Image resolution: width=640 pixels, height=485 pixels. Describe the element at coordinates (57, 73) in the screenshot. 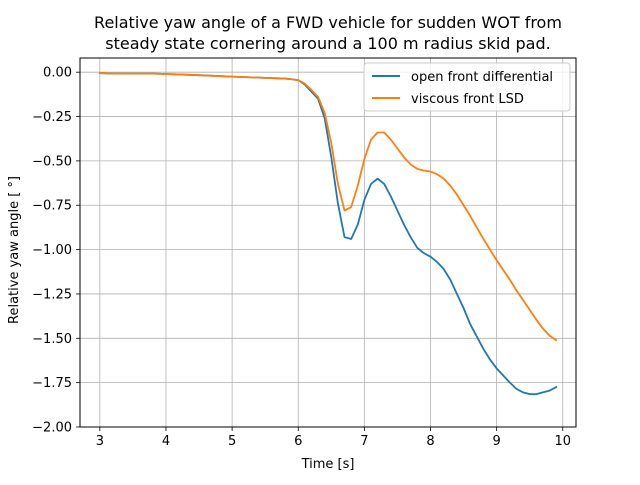

I see `y-tick-label: 0.00` at that location.